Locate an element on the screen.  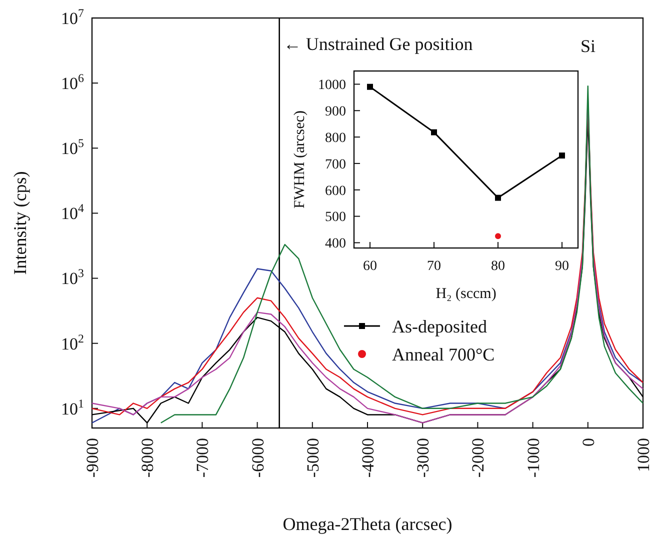
y-tick-label: 500 is located at coordinates (335, 218).